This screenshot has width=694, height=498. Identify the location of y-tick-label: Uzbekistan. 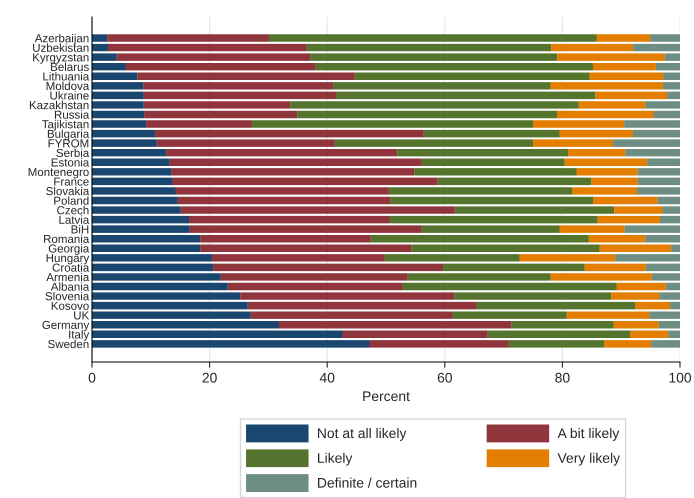
(60, 47).